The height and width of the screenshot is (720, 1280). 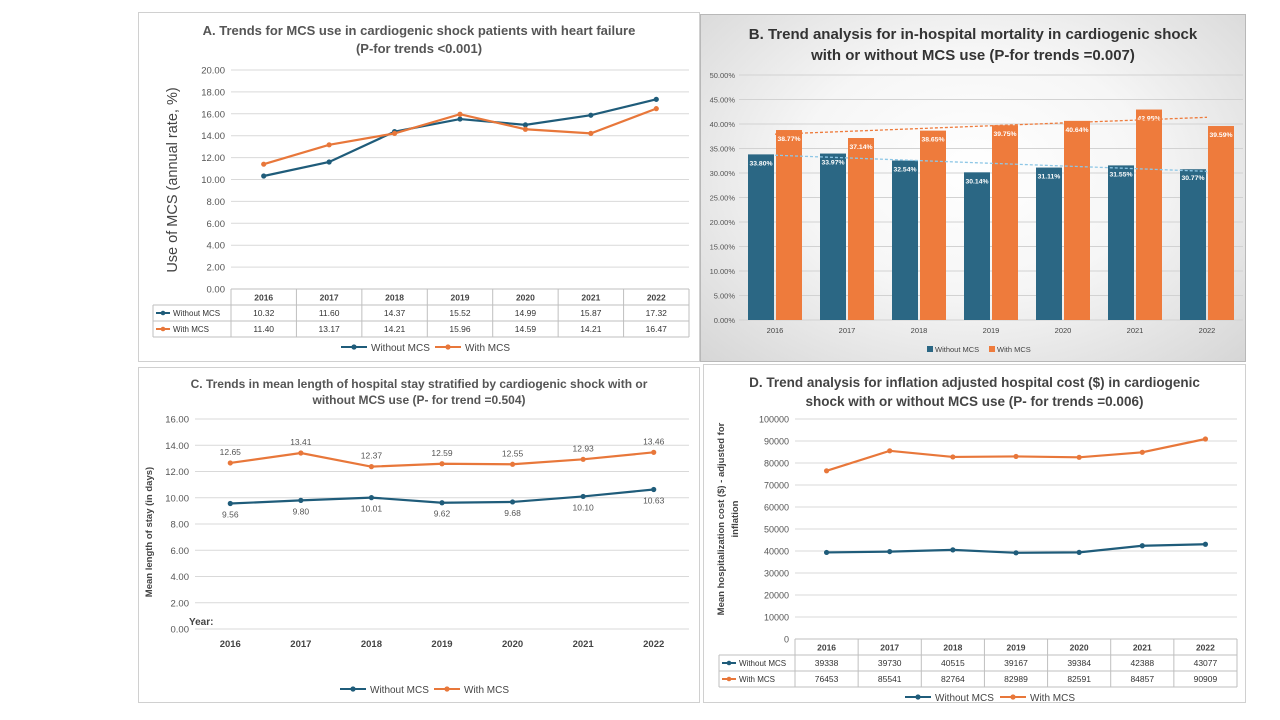 I want to click on chart-b-data-label: 42.95%, so click(x=1148, y=119).